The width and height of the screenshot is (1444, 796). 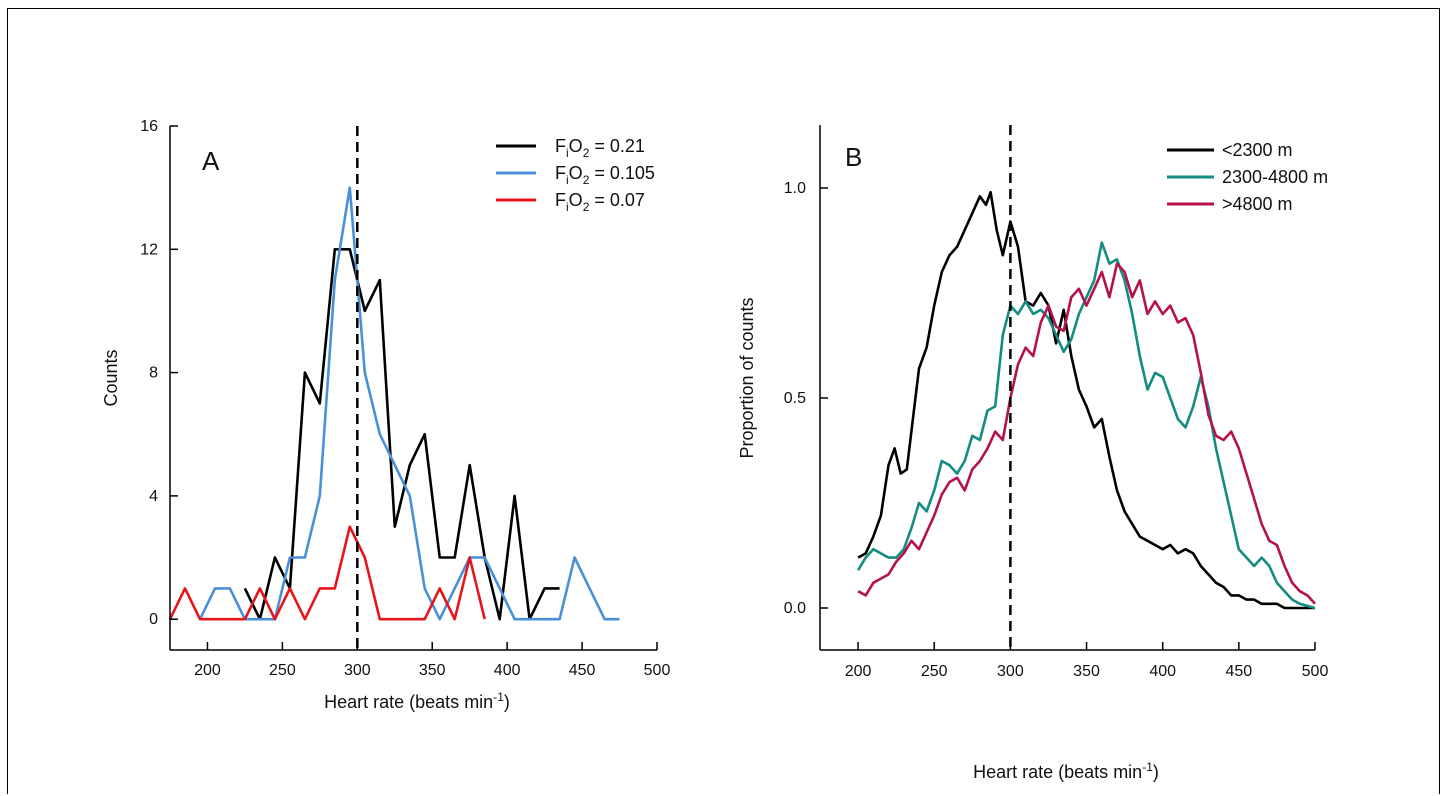 What do you see at coordinates (795, 188) in the screenshot?
I see `y-tick-label: 1.0` at bounding box center [795, 188].